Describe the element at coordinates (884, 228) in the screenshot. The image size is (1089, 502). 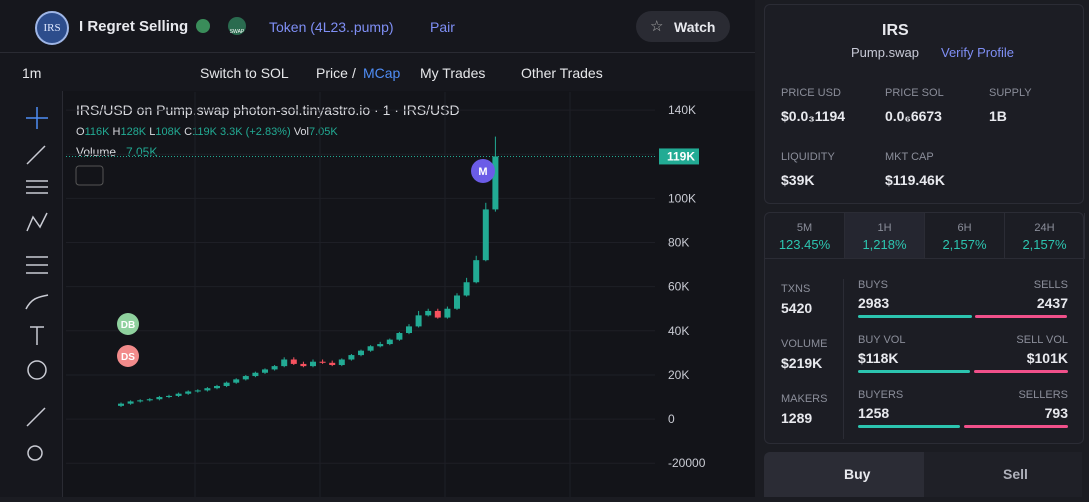
I see `tab-label: 1H` at that location.